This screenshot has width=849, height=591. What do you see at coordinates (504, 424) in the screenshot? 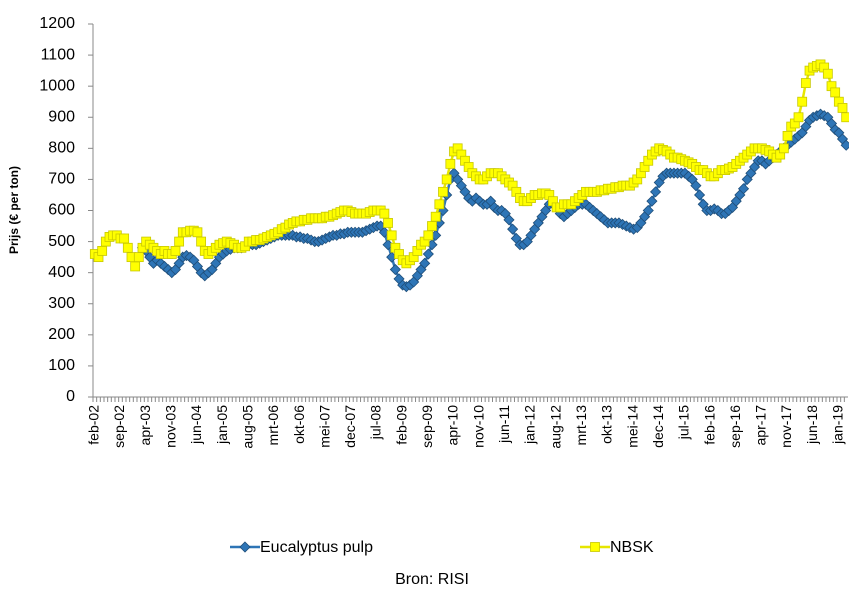
I see `x-tick-label: jun-11` at bounding box center [504, 424].